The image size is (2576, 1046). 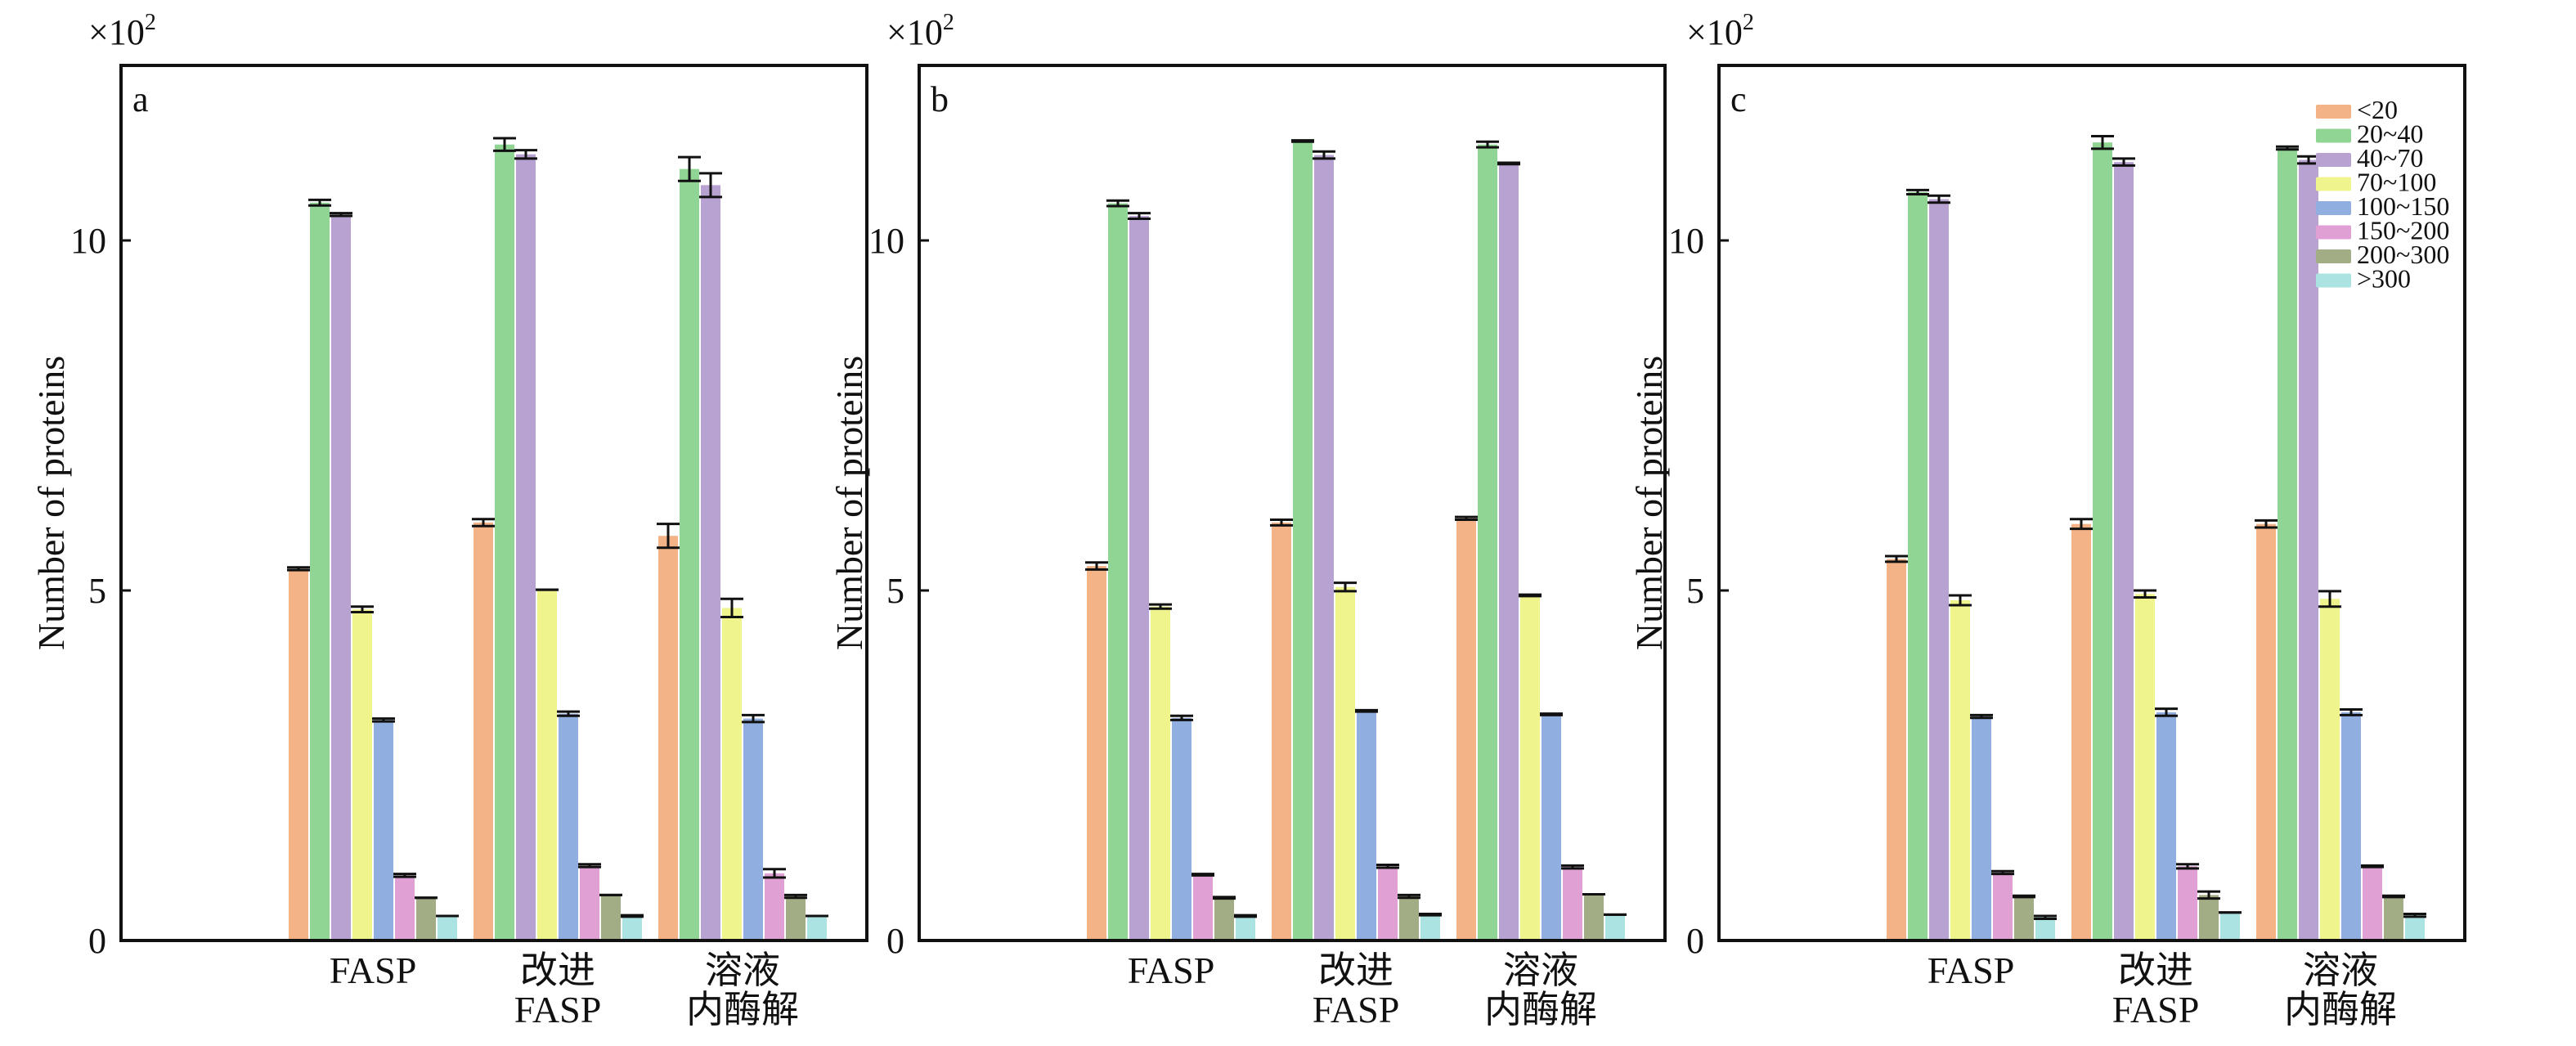 I want to click on legend-label: 100~150, so click(x=2403, y=206).